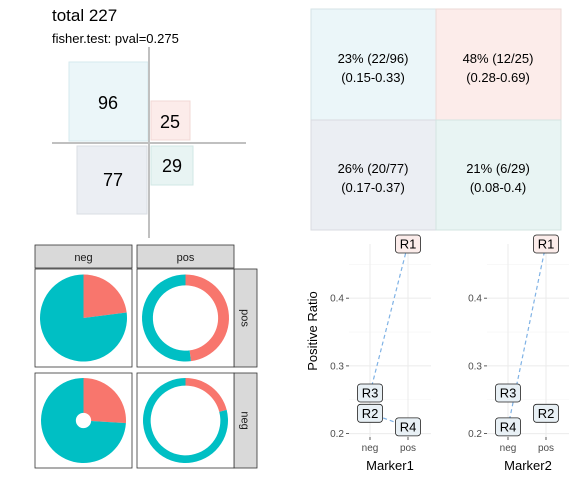  I want to click on marker1-y-ticks: 0.2 0.3 0.4, so click(339, 367).